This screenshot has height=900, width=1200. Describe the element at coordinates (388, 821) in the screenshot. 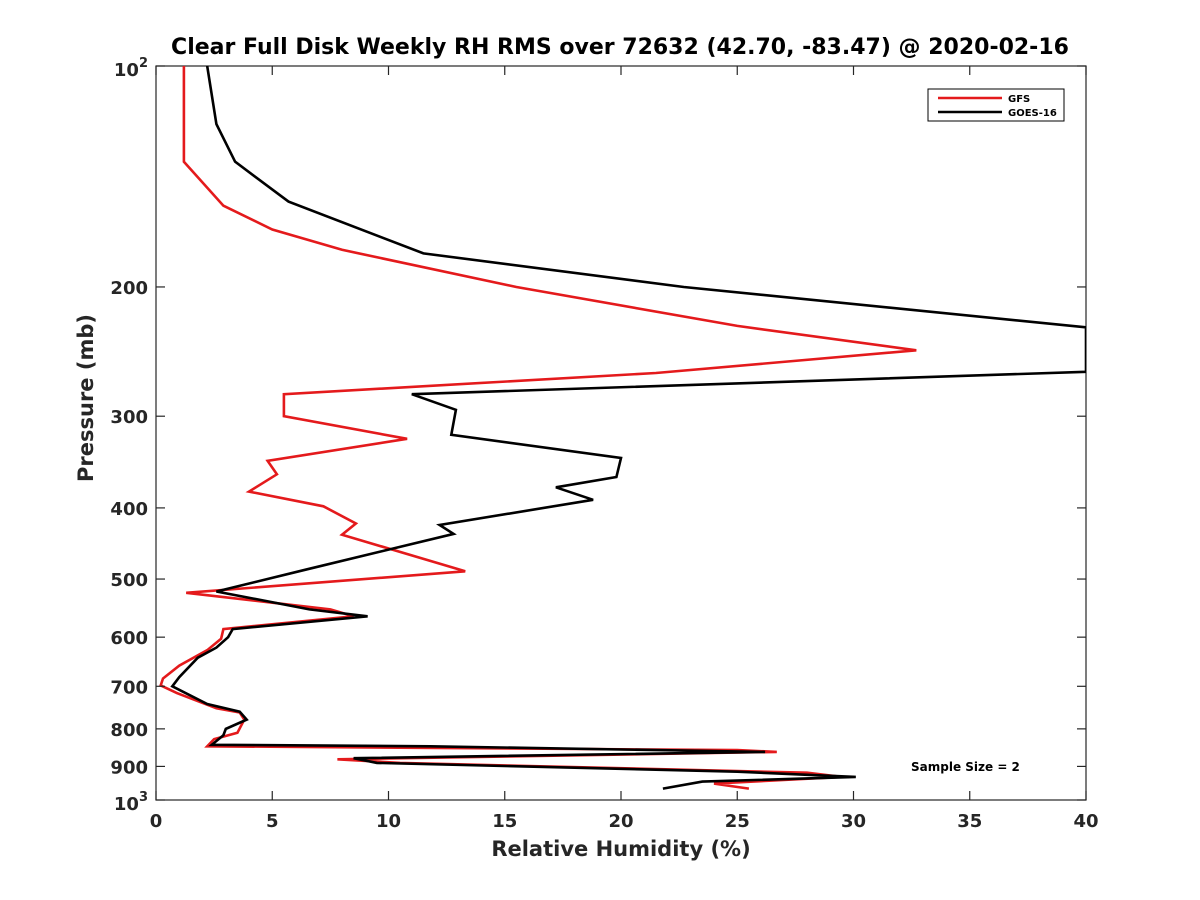

I see `x-tick-label: 10` at that location.